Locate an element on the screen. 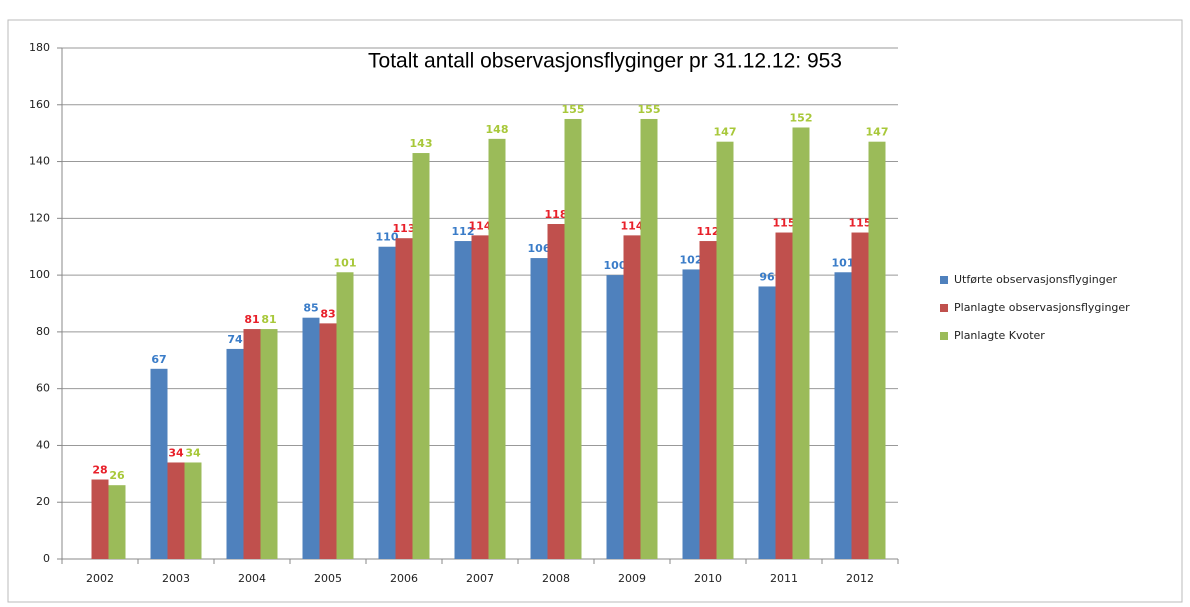  data-label: 74 is located at coordinates (235, 339).